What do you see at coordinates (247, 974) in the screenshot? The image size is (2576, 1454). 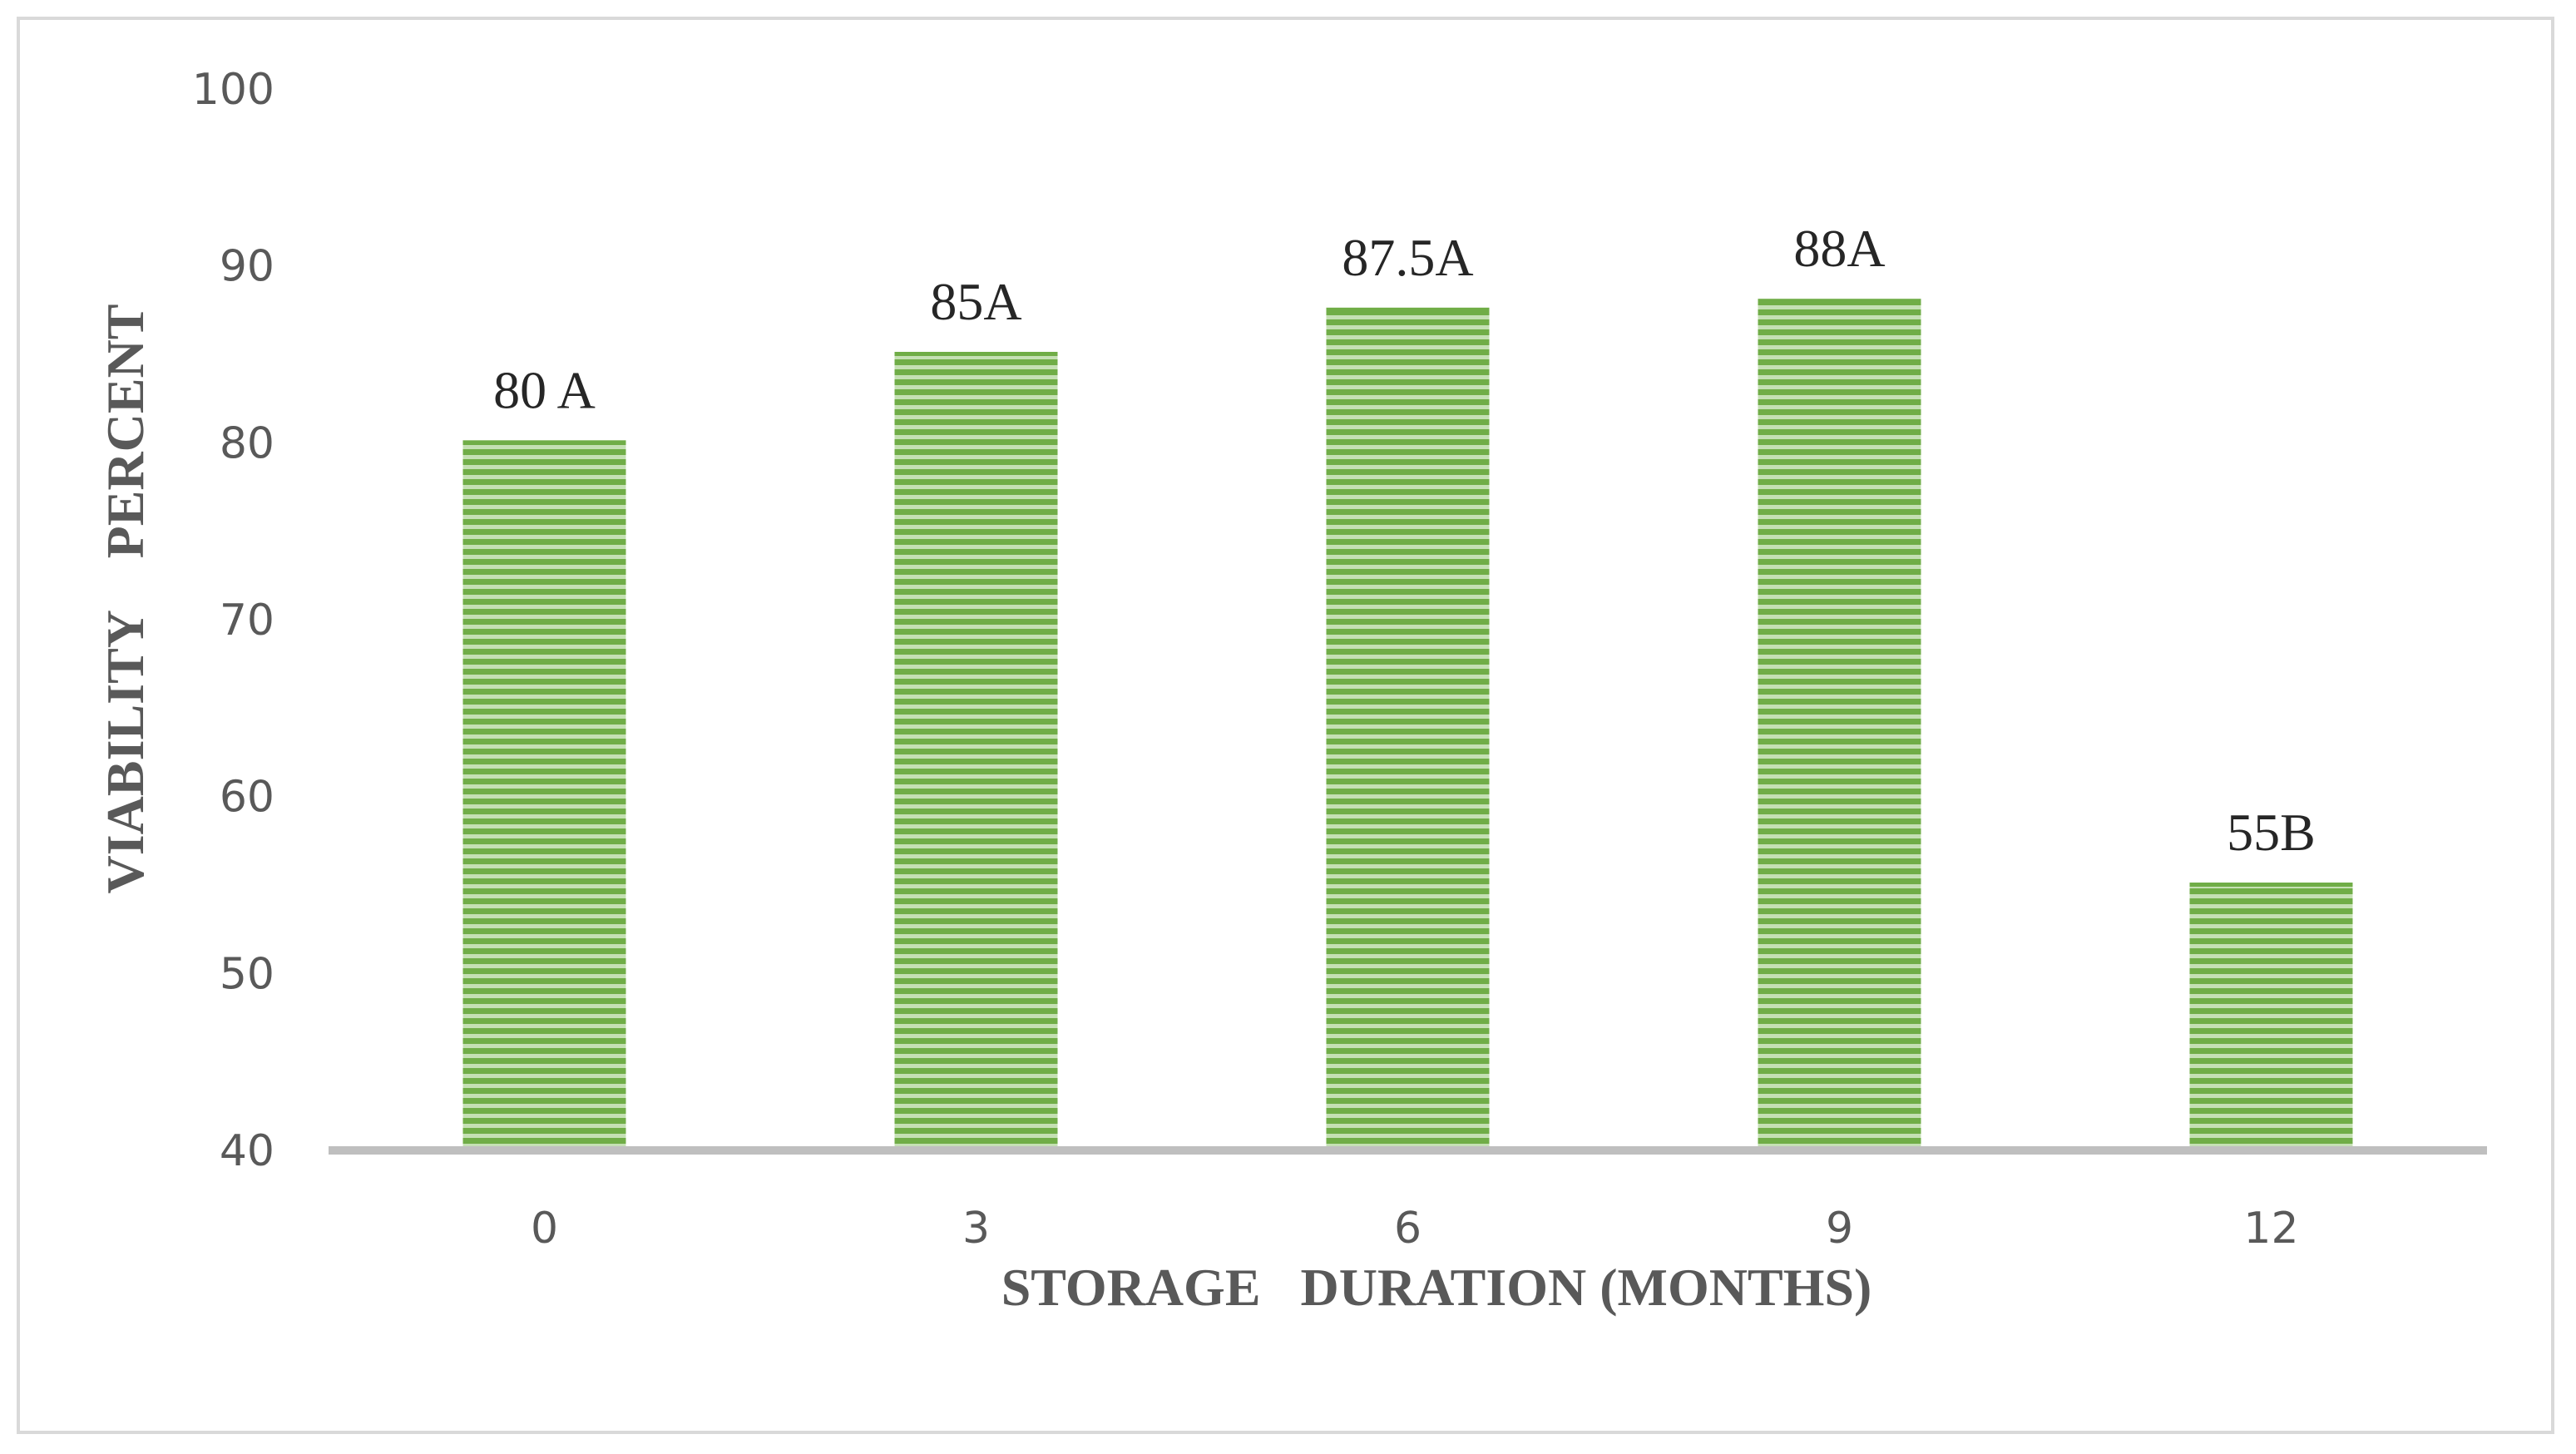 I see `y-tick-label: 50` at bounding box center [247, 974].